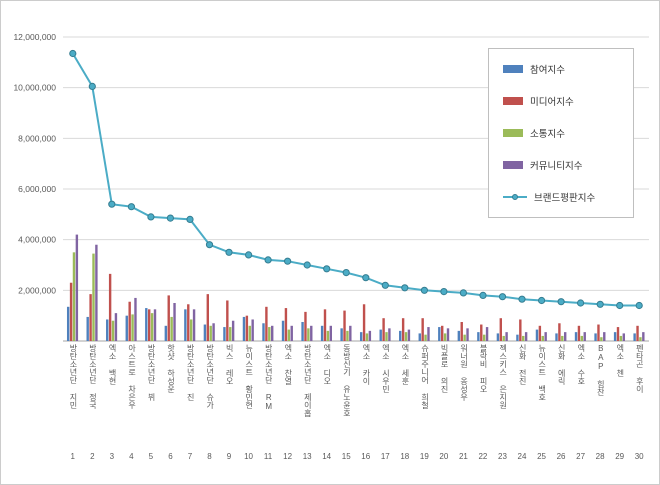  I want to click on rank-label: 13, so click(307, 456).